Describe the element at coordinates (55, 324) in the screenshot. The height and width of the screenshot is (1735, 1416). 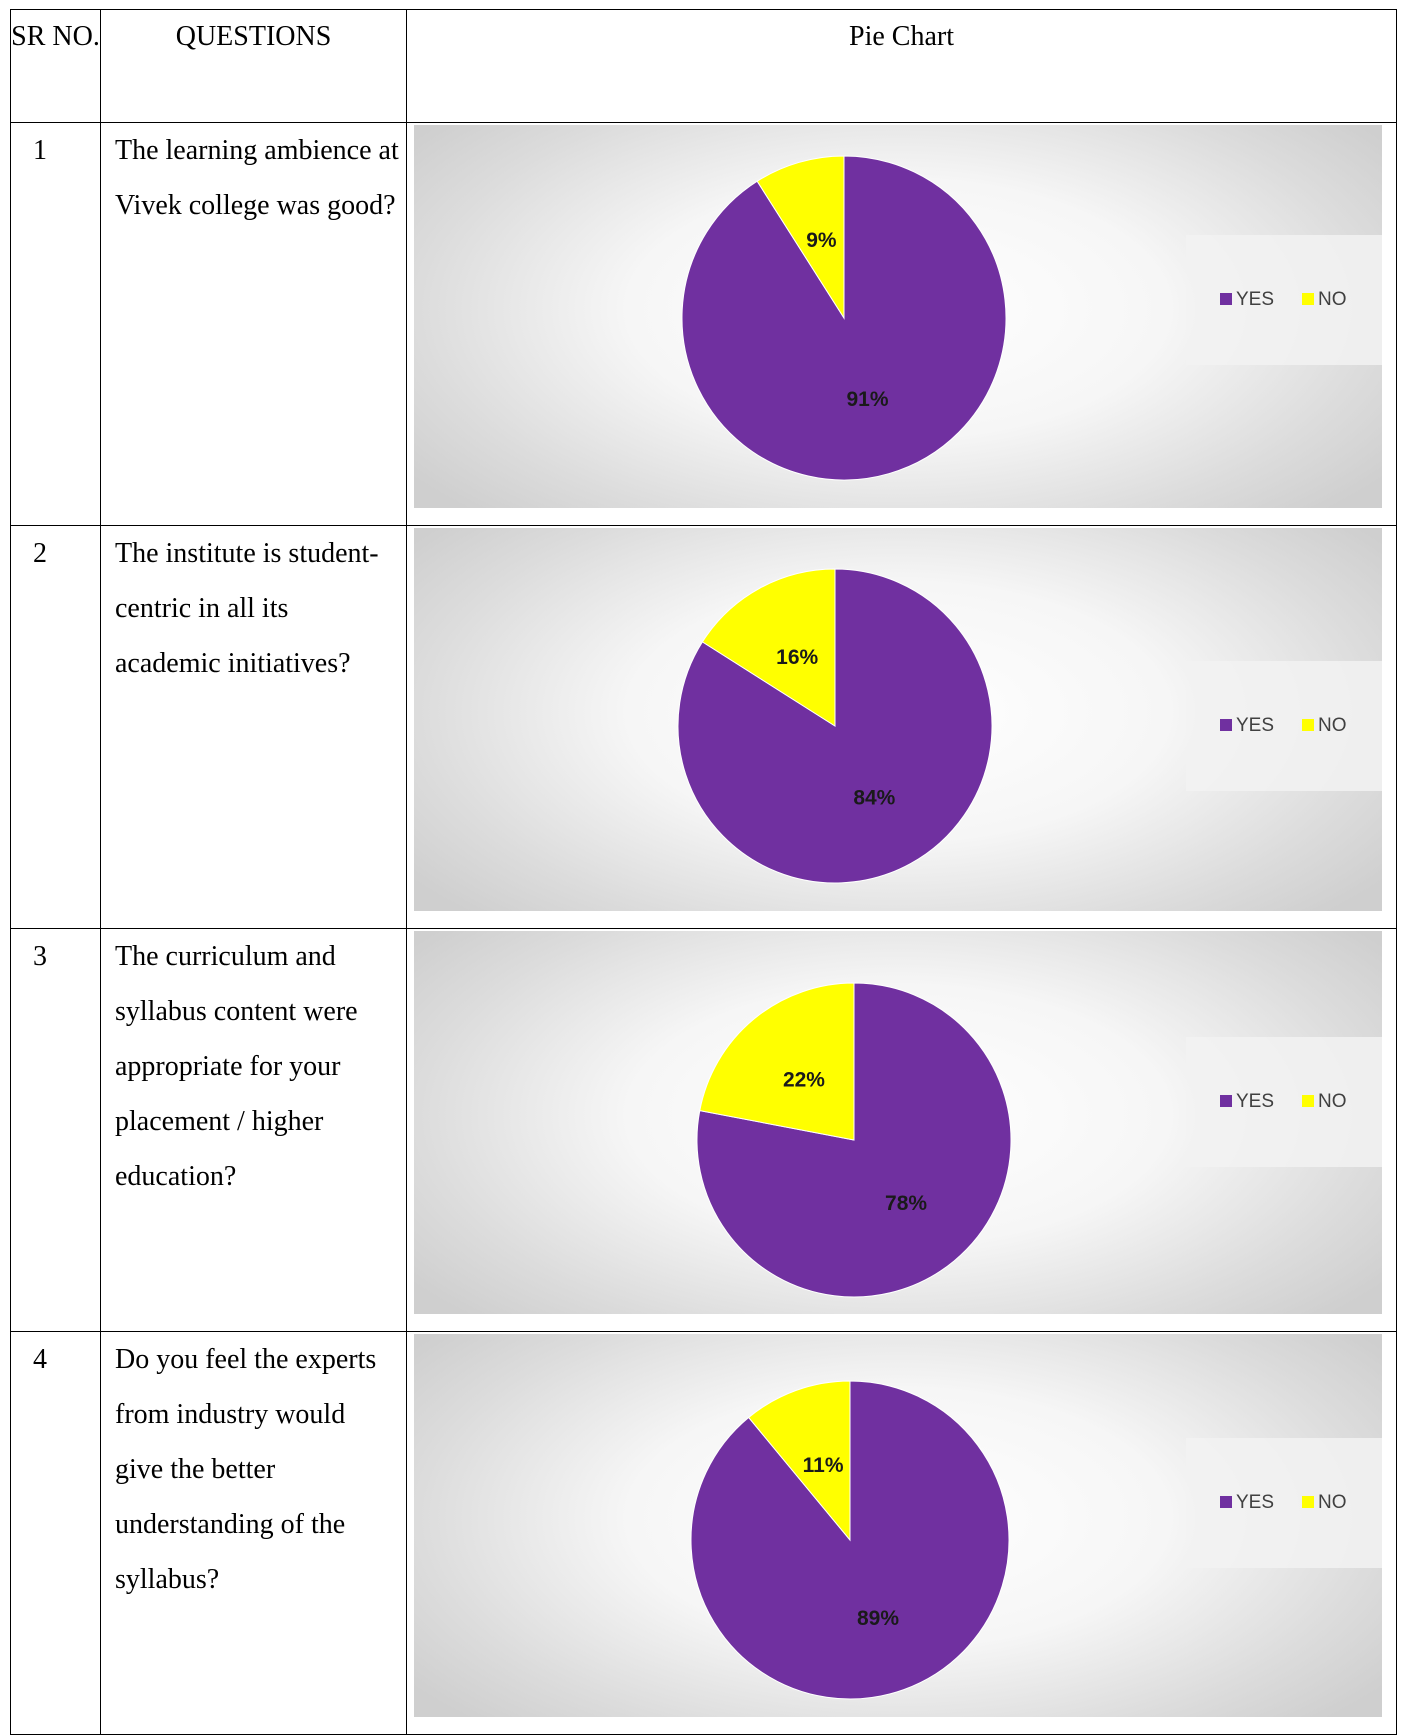
I see `sr-number: 1` at that location.